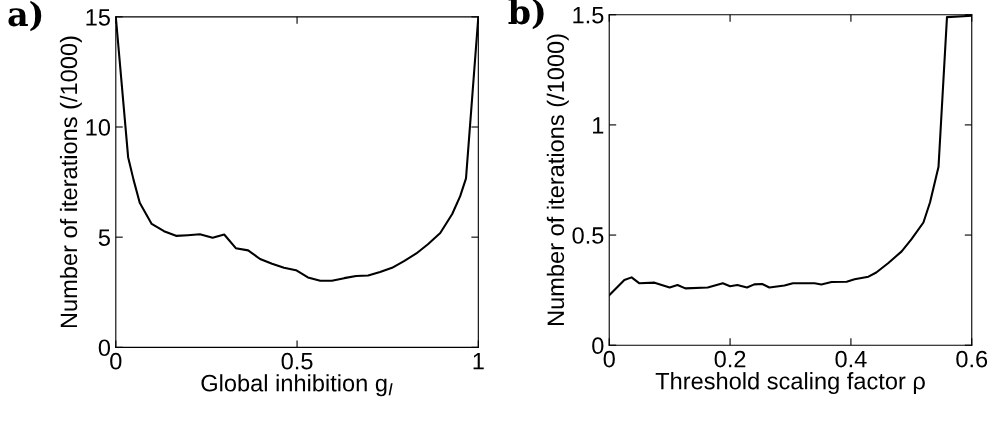 This screenshot has width=1007, height=421. Describe the element at coordinates (588, 235) in the screenshot. I see `y-tick-label: 0.5` at that location.